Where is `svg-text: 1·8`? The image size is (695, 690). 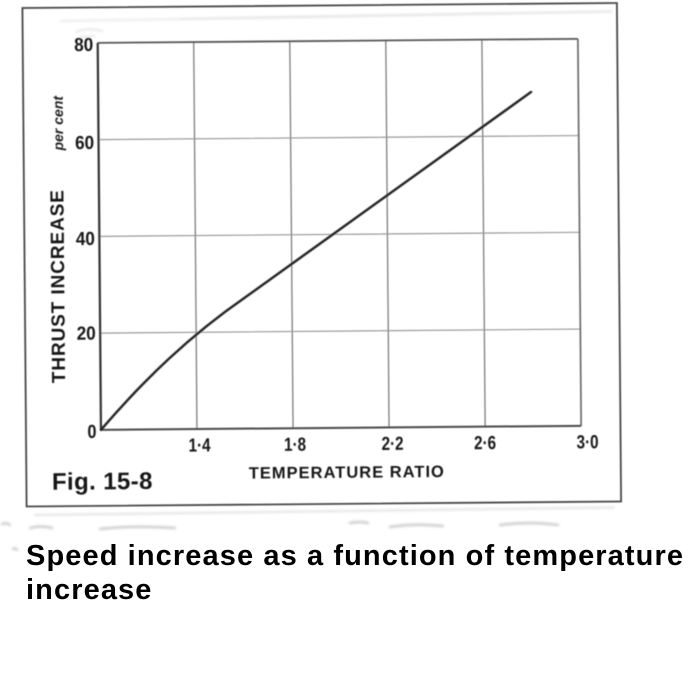 svg-text: 1·8 is located at coordinates (295, 445).